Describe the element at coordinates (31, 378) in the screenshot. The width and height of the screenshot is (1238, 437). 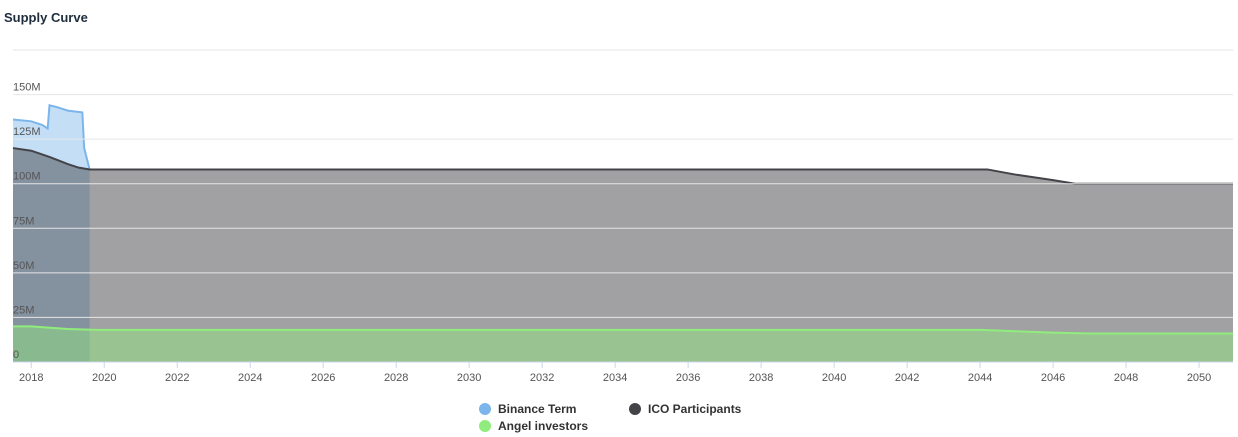
I see `x-tick-label: 2018` at that location.